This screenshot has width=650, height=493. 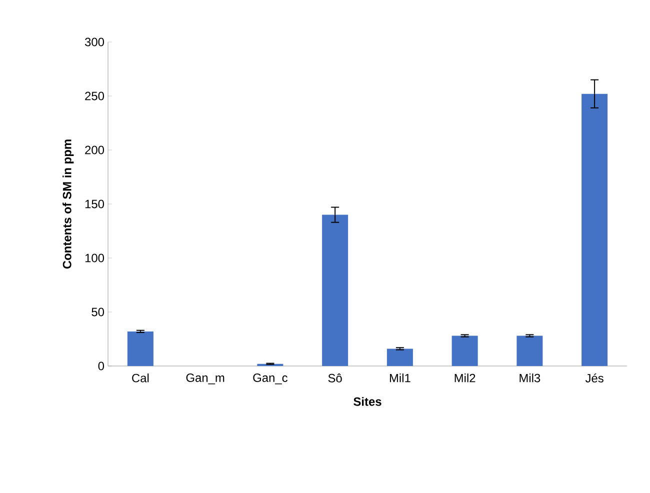 I want to click on x-tick-label: Mil2, so click(x=465, y=378).